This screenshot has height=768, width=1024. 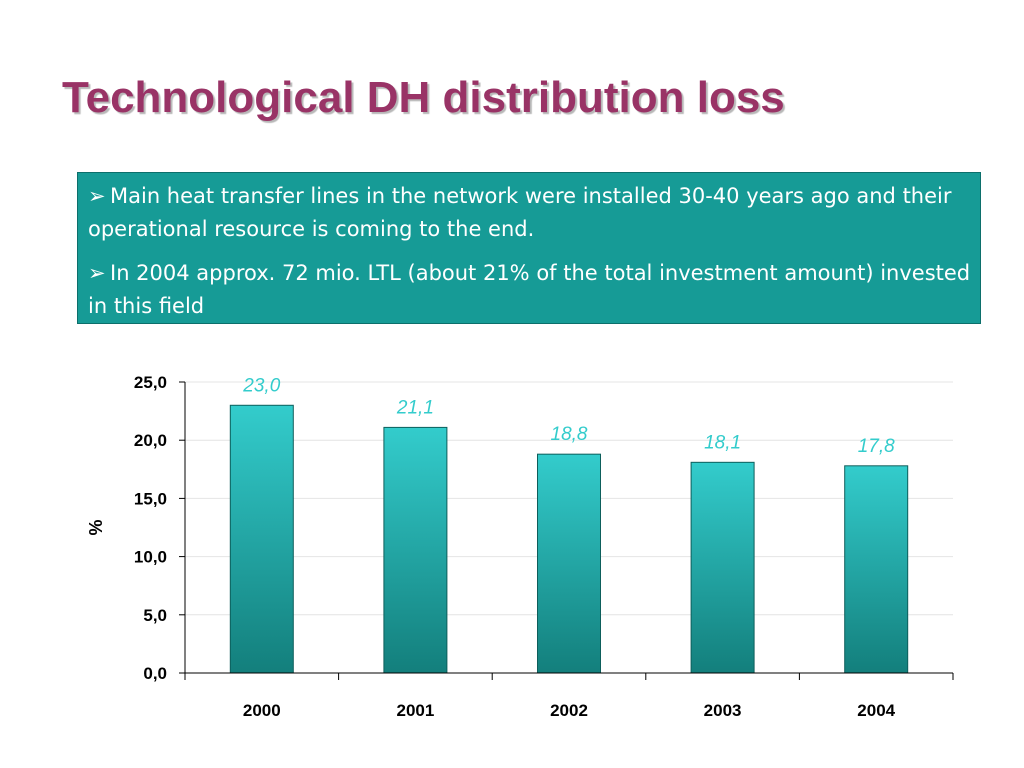 I want to click on x-tick-label: 2003, so click(x=723, y=710).